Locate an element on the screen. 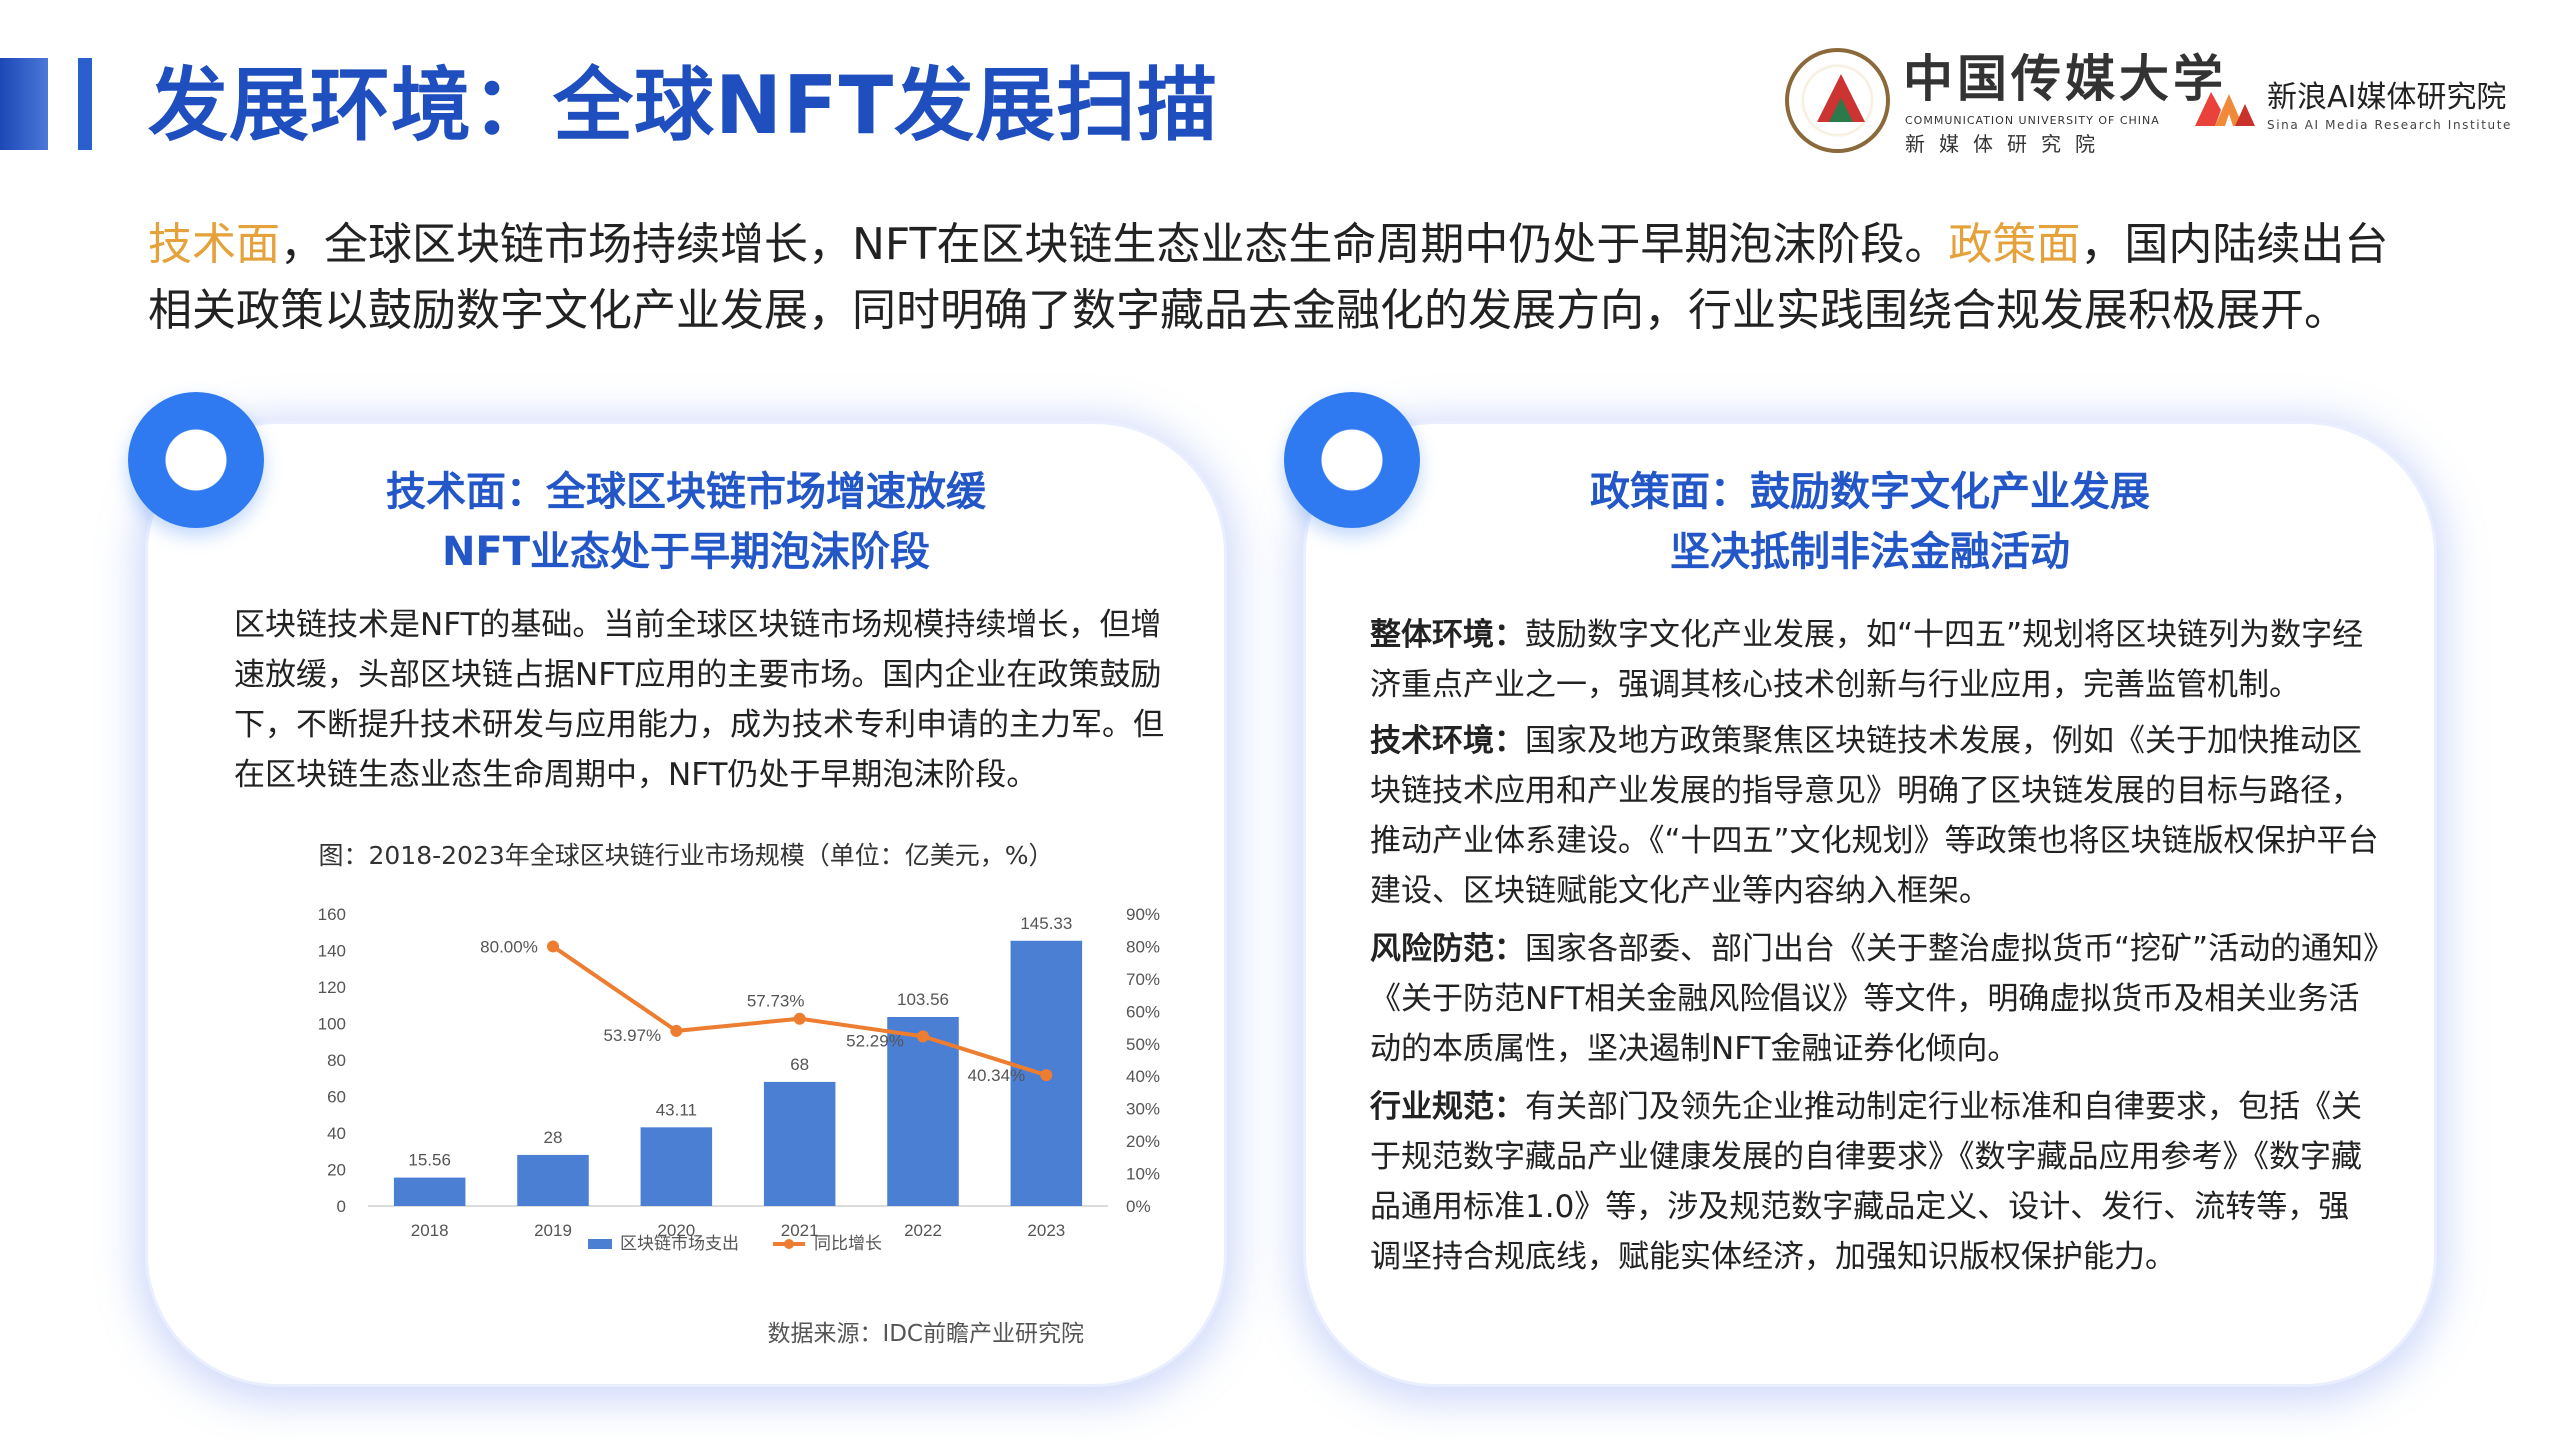 This screenshot has width=2560, height=1440. sina-name-en: Sina AI Media Research Institute is located at coordinates (2390, 125).